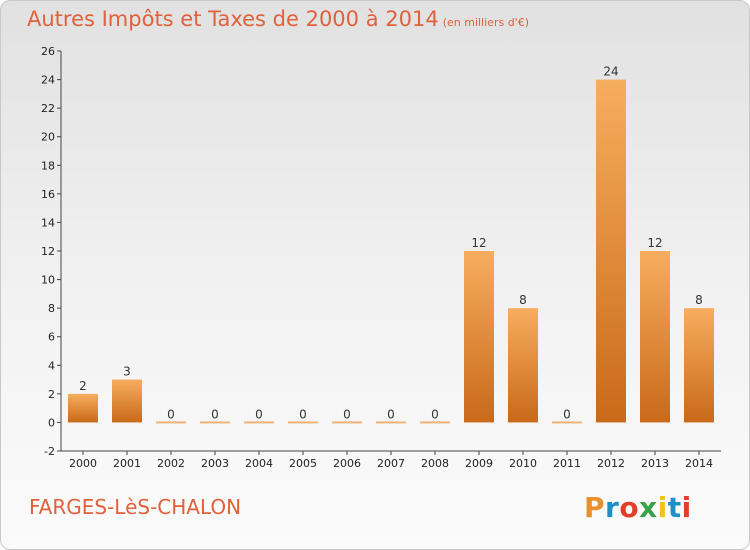 Image resolution: width=750 pixels, height=550 pixels. I want to click on data-label-2014: 8, so click(699, 300).